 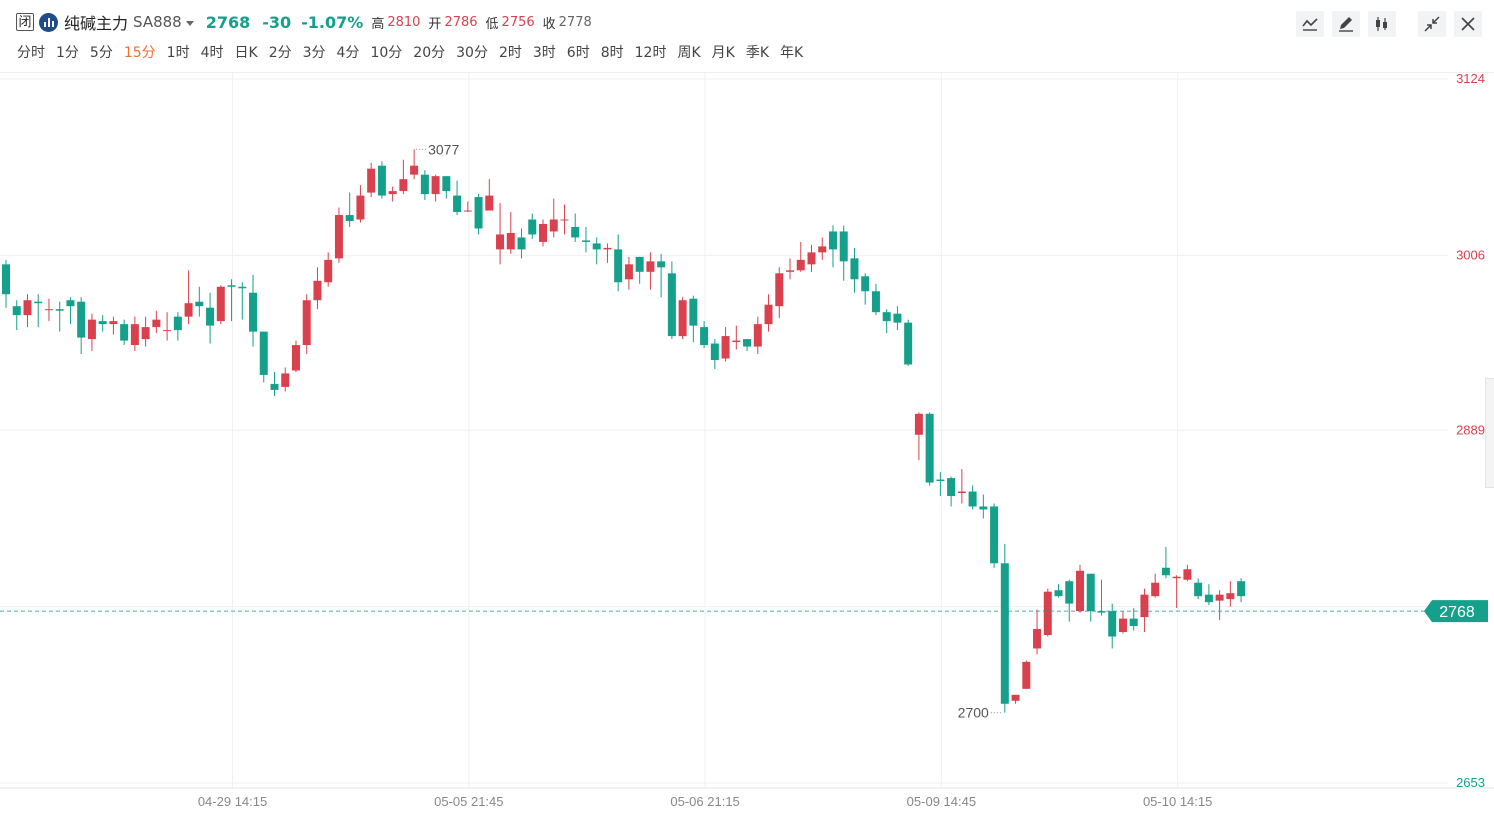 What do you see at coordinates (544, 53) in the screenshot?
I see `period-tab: 3时` at bounding box center [544, 53].